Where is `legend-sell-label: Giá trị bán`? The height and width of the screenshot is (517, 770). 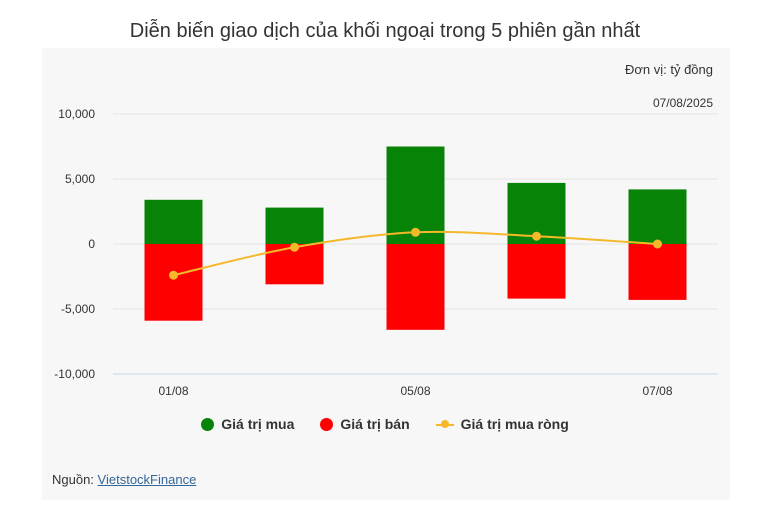 legend-sell-label: Giá trị bán is located at coordinates (375, 424).